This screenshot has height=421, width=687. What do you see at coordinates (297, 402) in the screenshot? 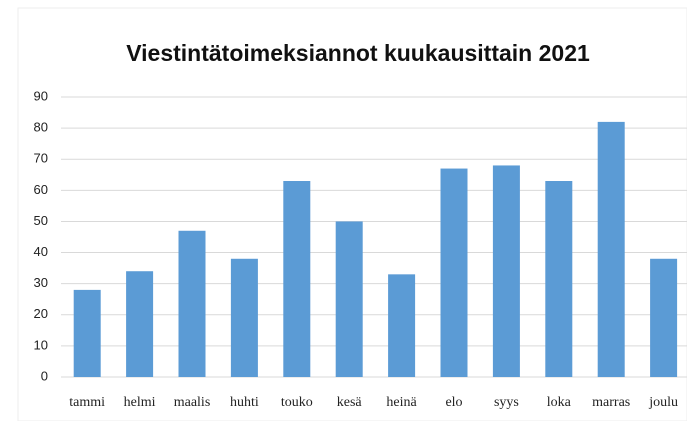
I see `x-tick-label: touko` at bounding box center [297, 402].